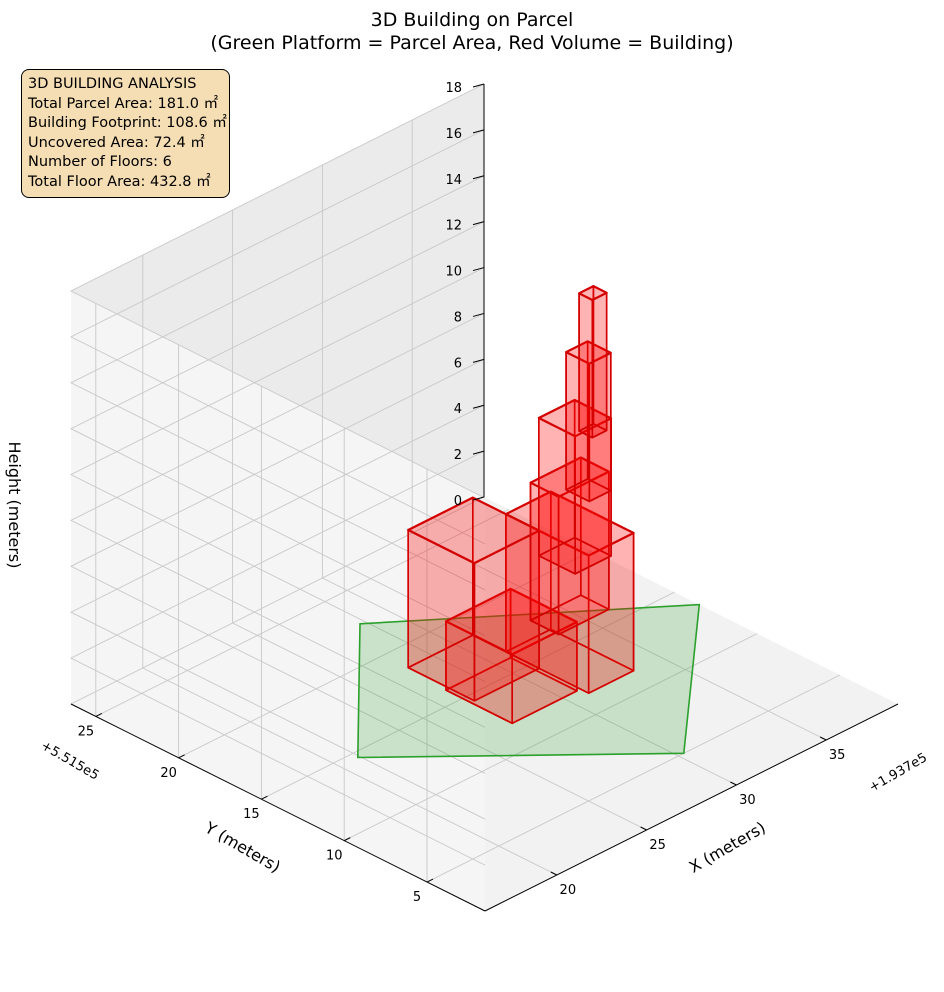 The width and height of the screenshot is (944, 992). Describe the element at coordinates (168, 773) in the screenshot. I see `y-tick-label: 20` at that location.